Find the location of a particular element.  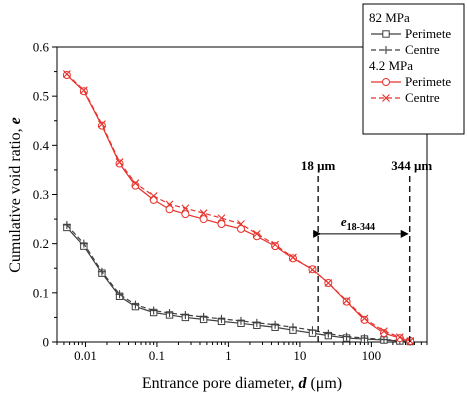

x-tick-label: 10 is located at coordinates (299, 355).